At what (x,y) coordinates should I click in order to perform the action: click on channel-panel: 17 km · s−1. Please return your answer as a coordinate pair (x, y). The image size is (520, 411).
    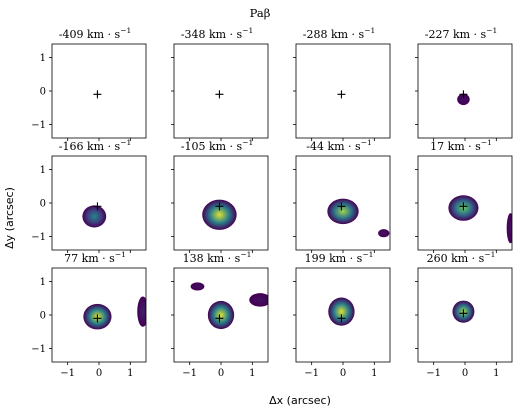
    Looking at the image, I should click on (464, 195).